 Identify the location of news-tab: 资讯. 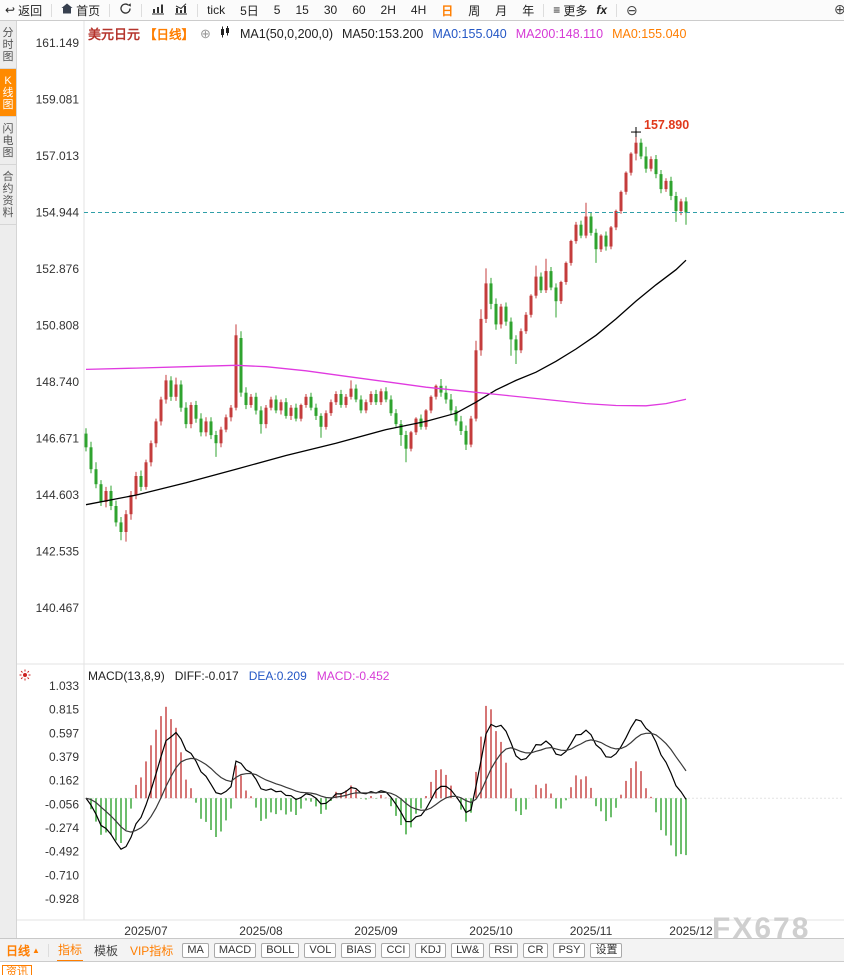
(17, 970).